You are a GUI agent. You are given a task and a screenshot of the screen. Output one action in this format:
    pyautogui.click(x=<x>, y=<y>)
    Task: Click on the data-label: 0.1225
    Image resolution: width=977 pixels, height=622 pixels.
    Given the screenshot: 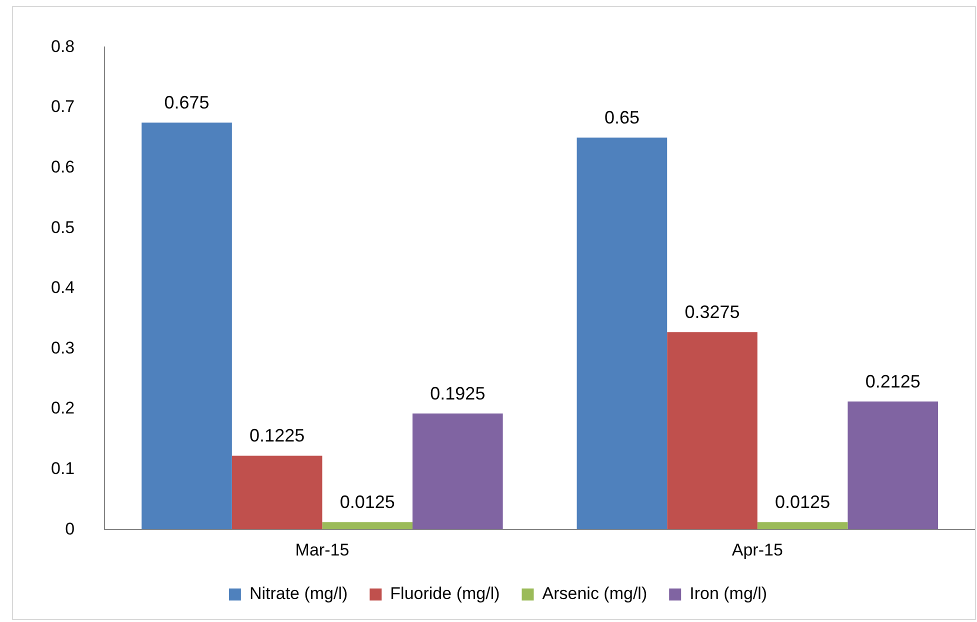 What is the action you would take?
    pyautogui.click(x=277, y=436)
    